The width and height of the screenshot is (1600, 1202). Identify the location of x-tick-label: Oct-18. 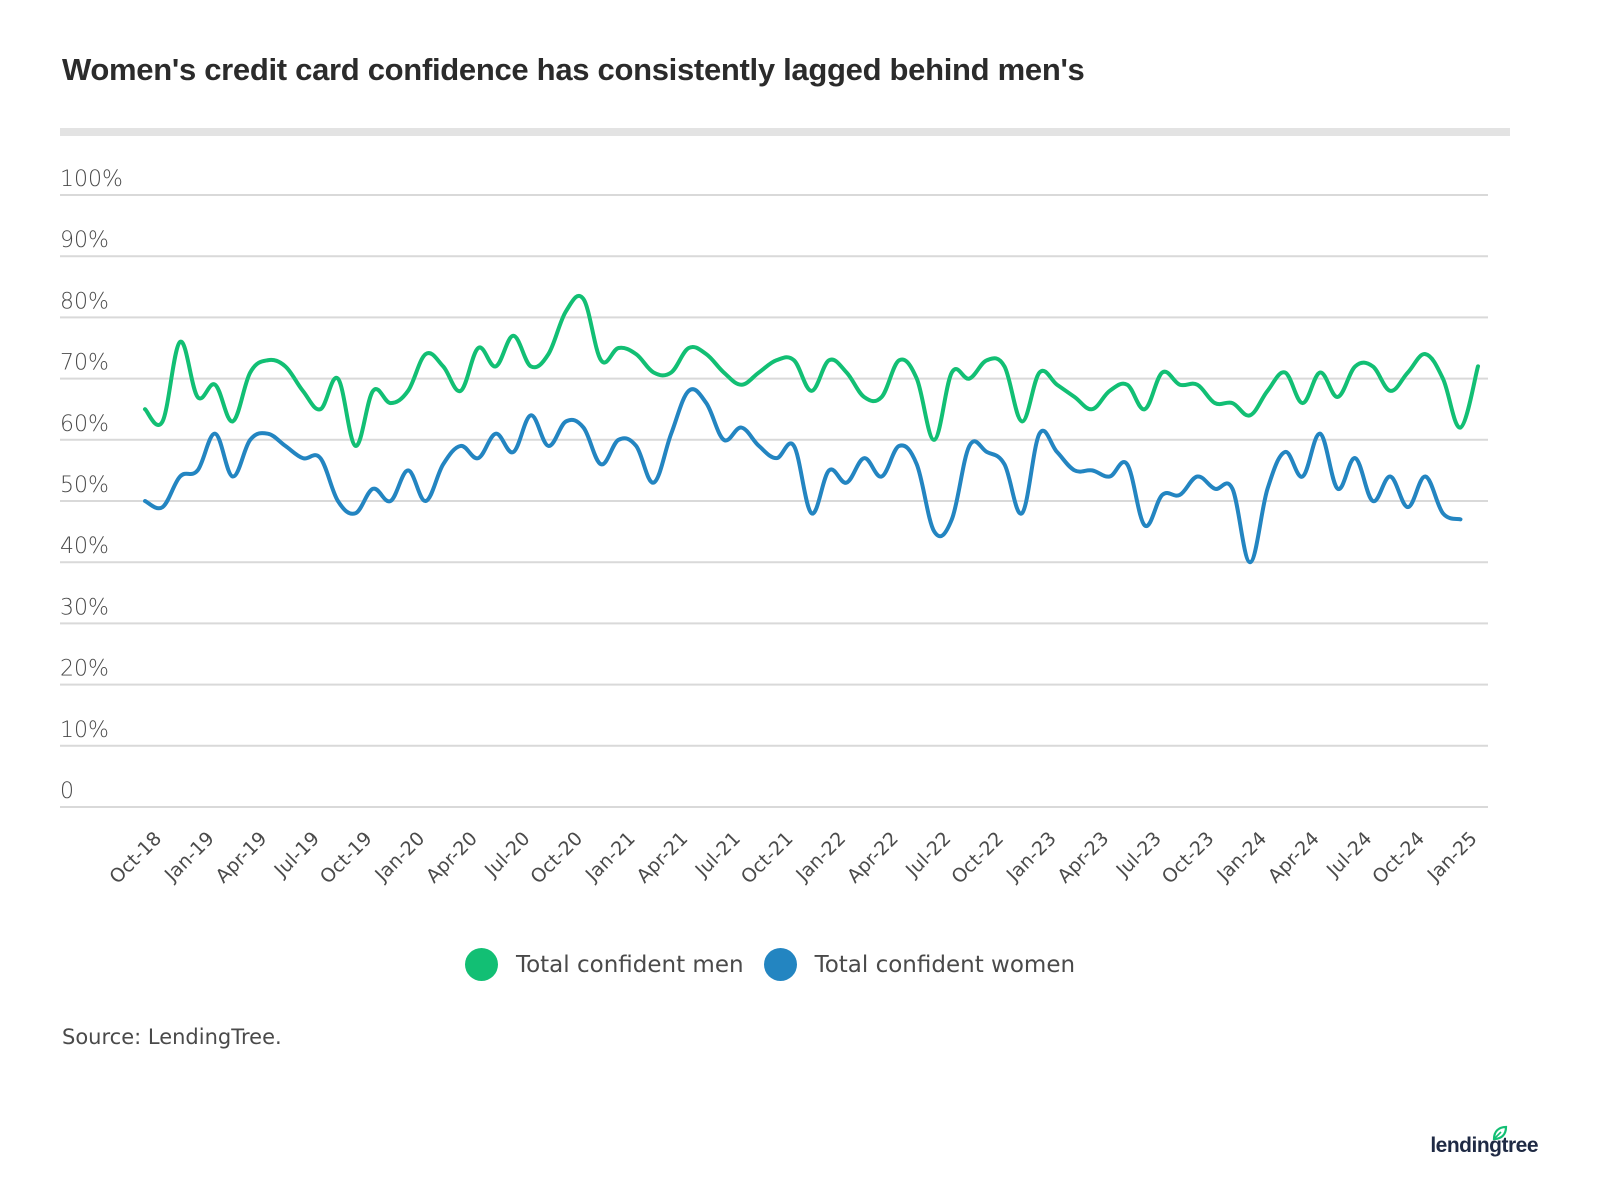
(135, 858).